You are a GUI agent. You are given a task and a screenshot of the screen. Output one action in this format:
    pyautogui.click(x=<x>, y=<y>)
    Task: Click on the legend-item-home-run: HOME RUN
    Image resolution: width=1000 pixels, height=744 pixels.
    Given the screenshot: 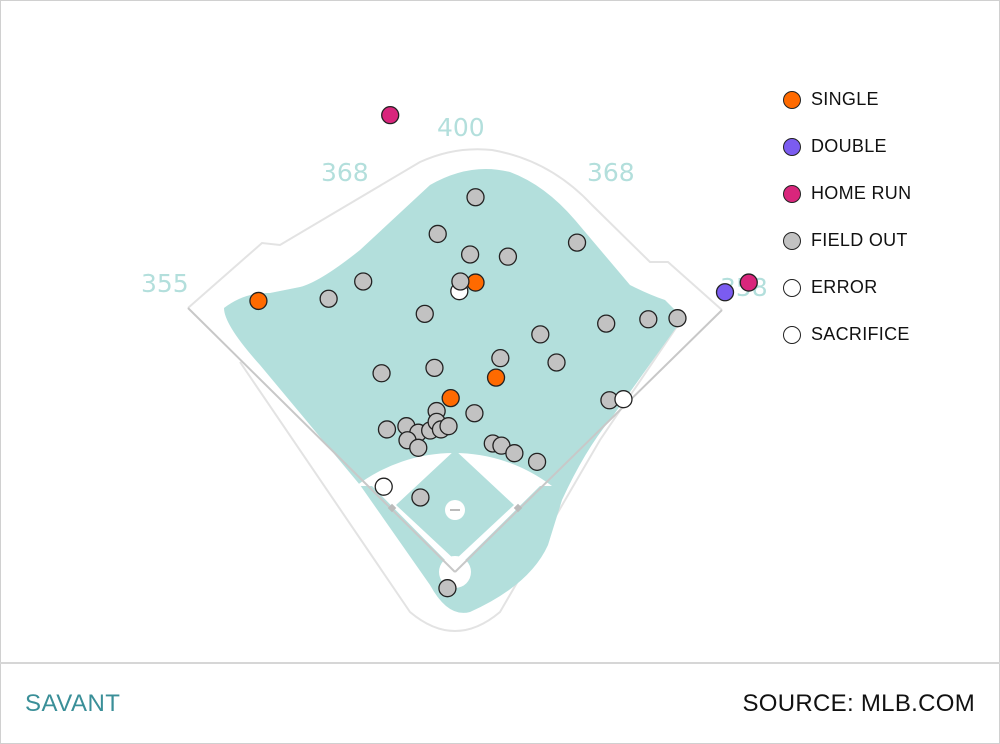 What is the action you would take?
    pyautogui.click(x=847, y=193)
    